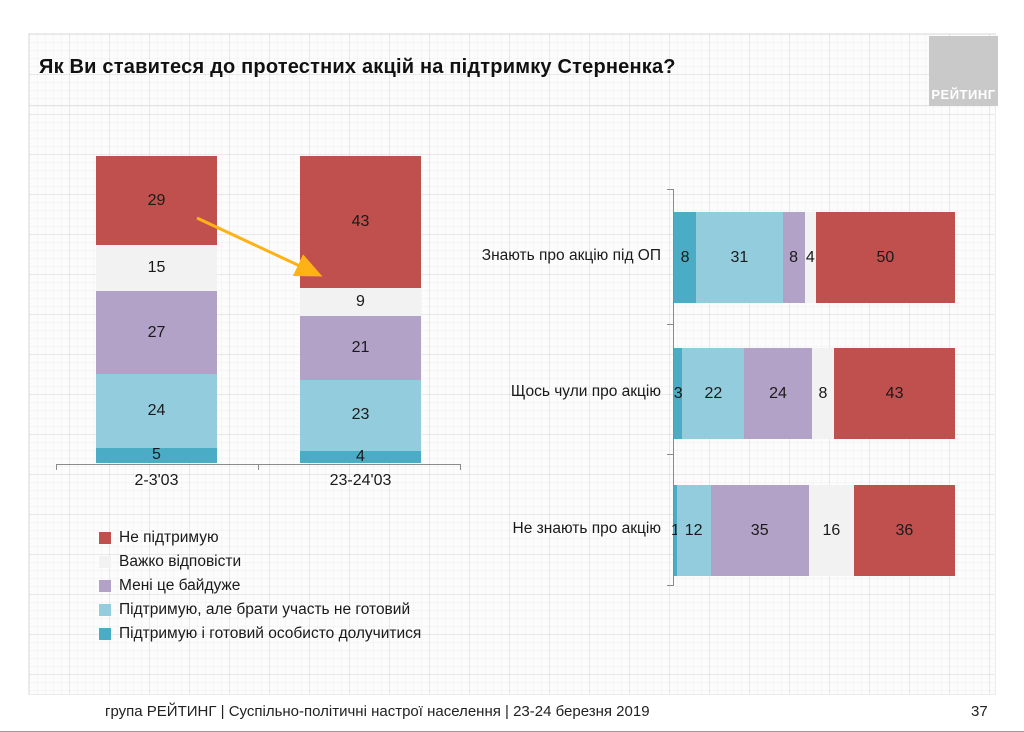 This screenshot has width=1024, height=732. What do you see at coordinates (270, 633) in the screenshot?
I see `legend-label: Підтримую і готовий особисто долучитися` at bounding box center [270, 633].